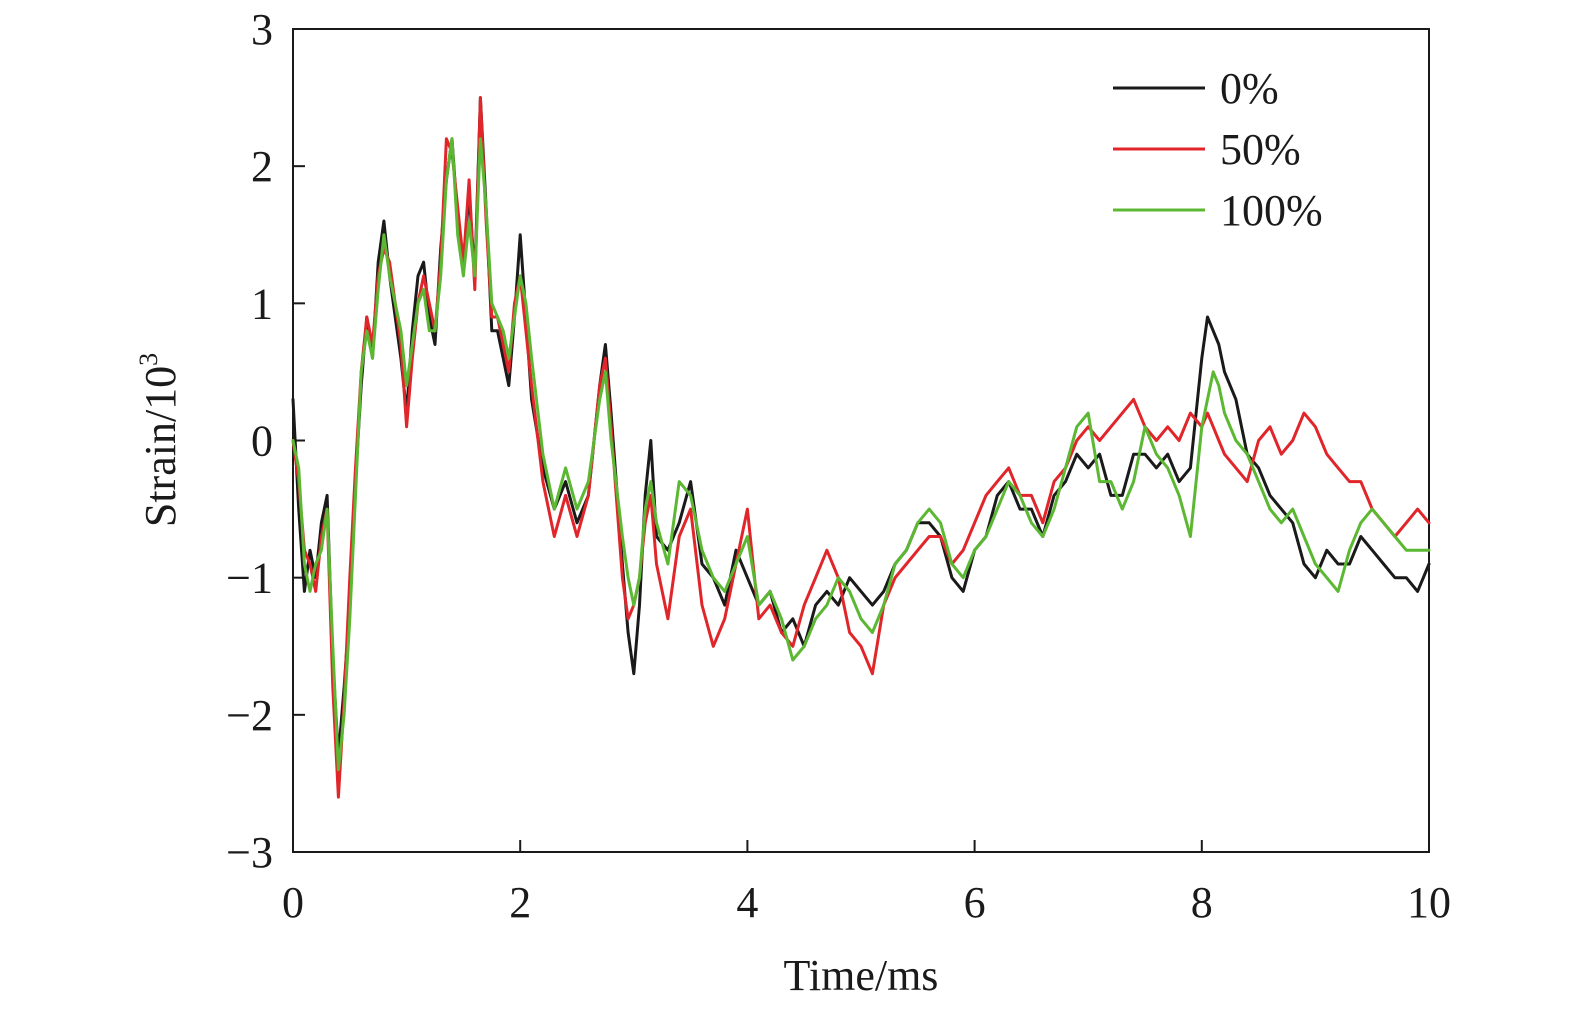  What do you see at coordinates (262, 166) in the screenshot?
I see `y-tick-label: 2` at bounding box center [262, 166].